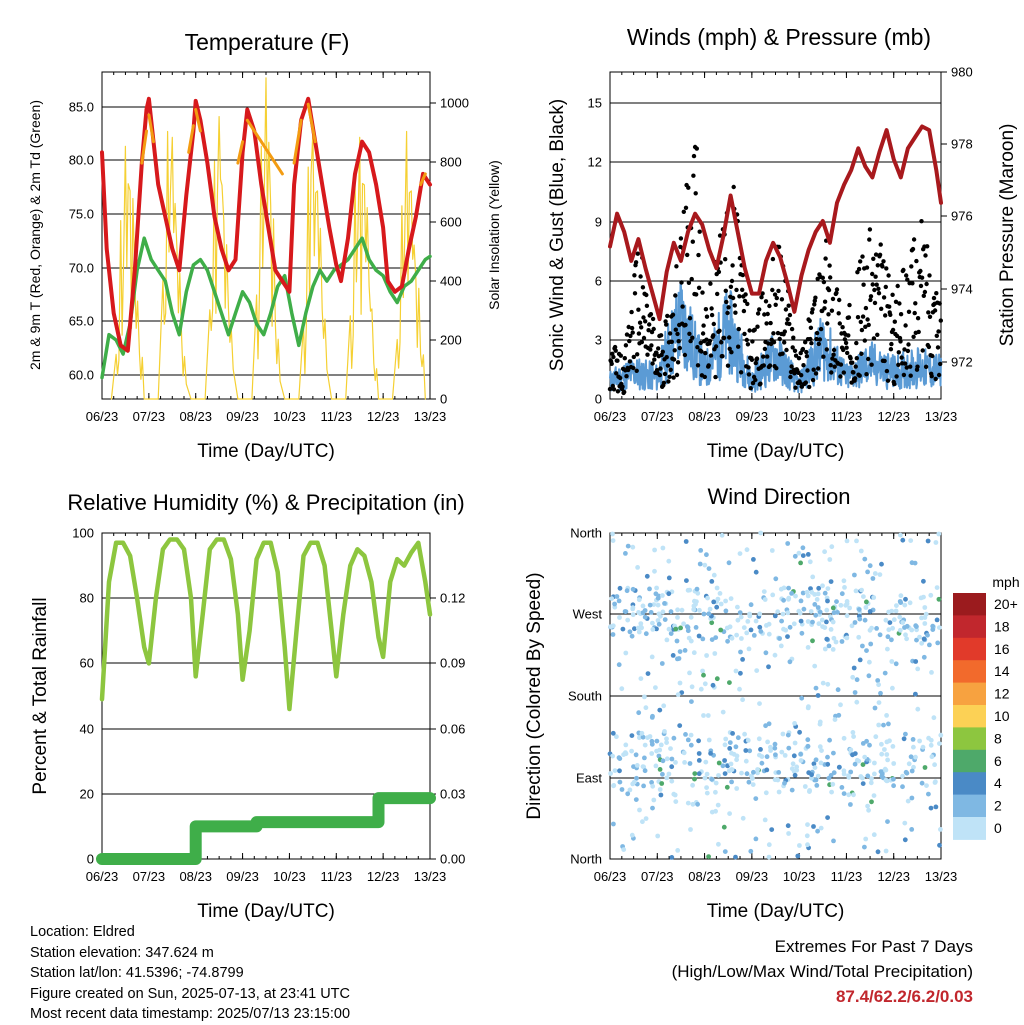 This screenshot has height=1025, width=1024. What do you see at coordinates (598, 340) in the screenshot?
I see `y-tick-label: 3` at bounding box center [598, 340].